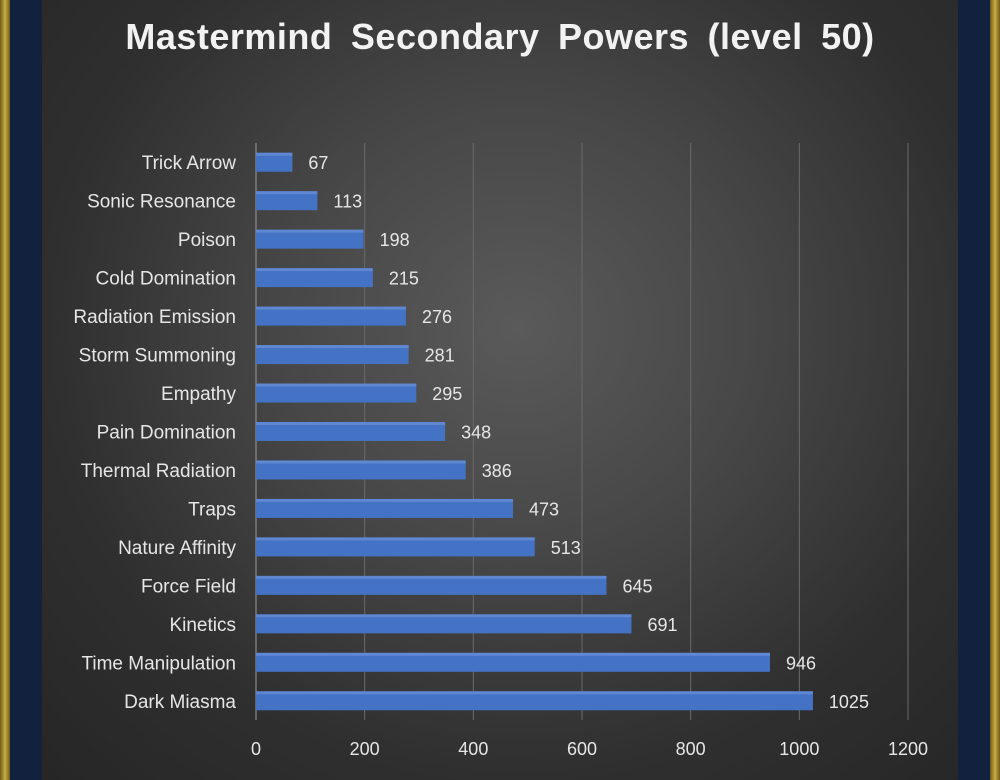 This screenshot has width=1000, height=780. Describe the element at coordinates (395, 240) in the screenshot. I see `value-label: 198` at that location.